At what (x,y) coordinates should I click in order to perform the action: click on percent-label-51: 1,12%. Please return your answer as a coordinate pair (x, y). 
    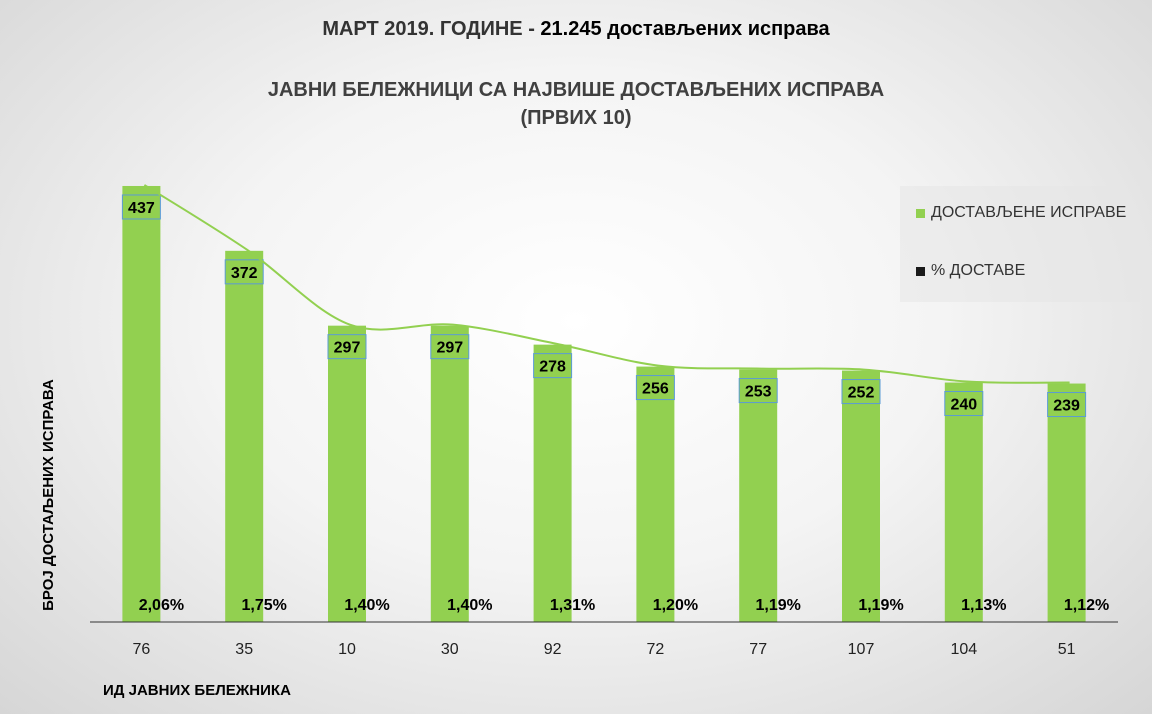
    Looking at the image, I should click on (1086, 605).